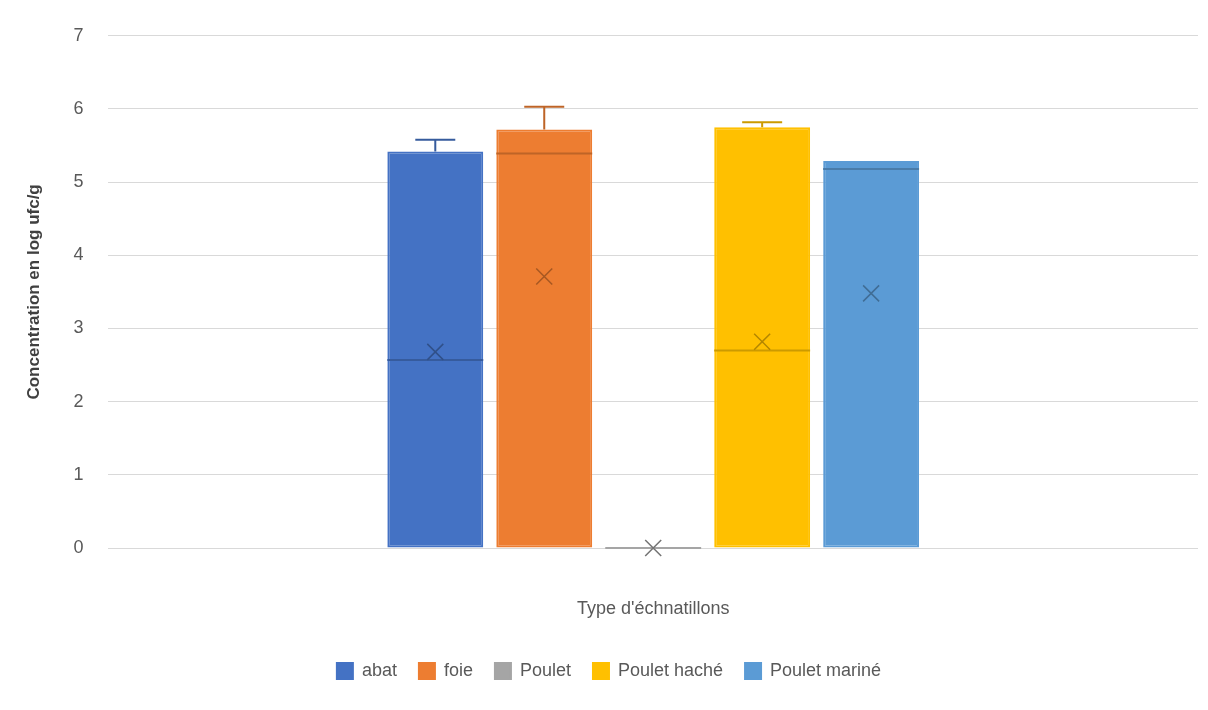 This screenshot has width=1208, height=710. Describe the element at coordinates (826, 669) in the screenshot. I see `legend-label: Poulet mariné` at that location.